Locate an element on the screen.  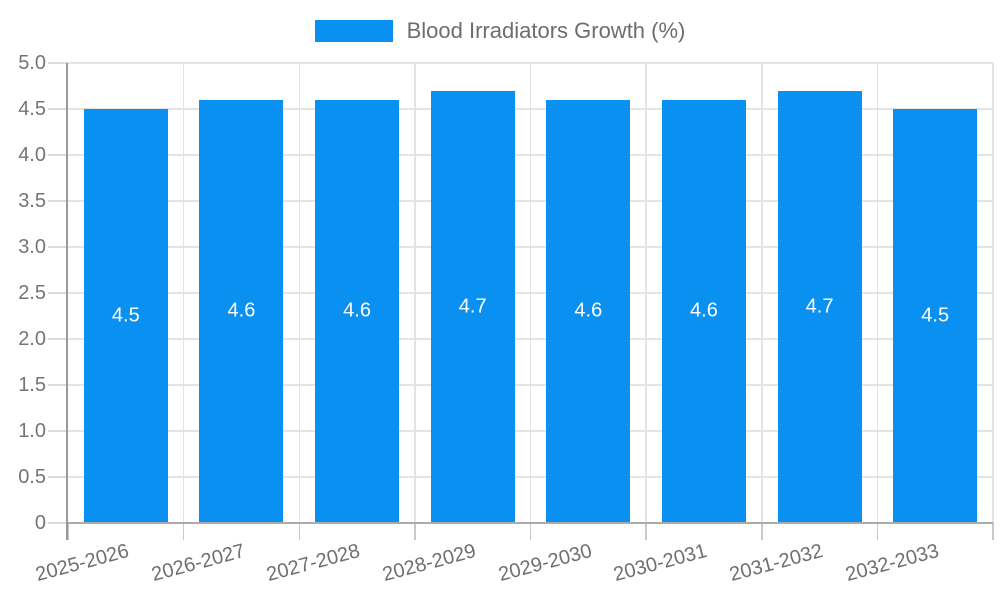
y-axis-tick-label: 3.0 is located at coordinates (32, 247).